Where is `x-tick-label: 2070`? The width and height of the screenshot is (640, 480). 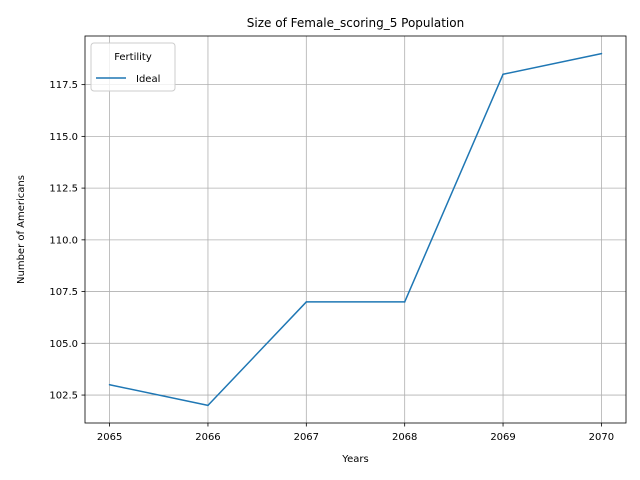 x-tick-label: 2070 is located at coordinates (601, 437).